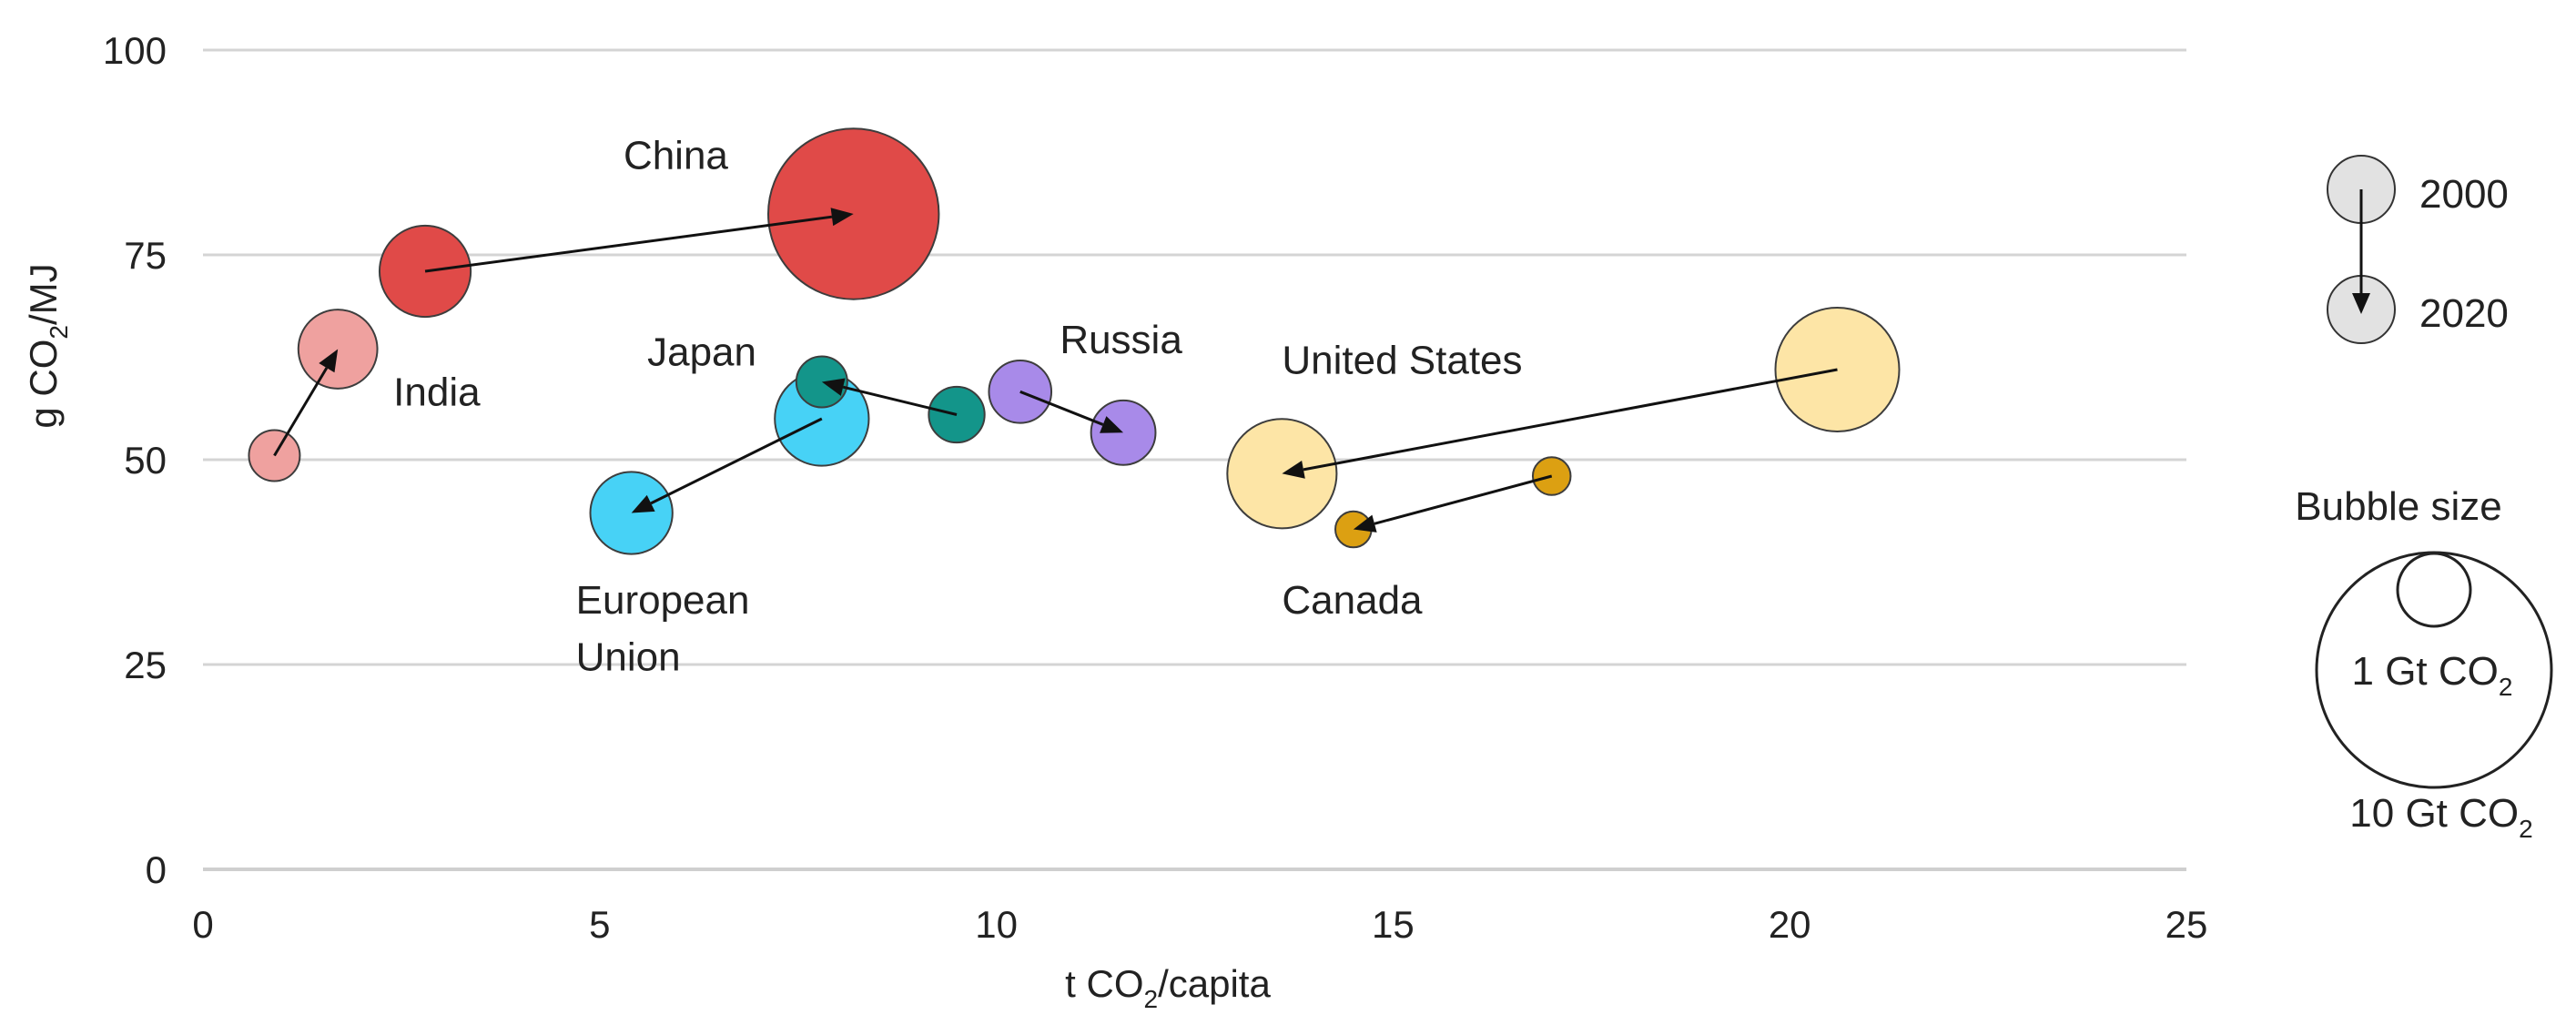 The image size is (2576, 1025). Describe the element at coordinates (676, 156) in the screenshot. I see `country-label: China` at that location.